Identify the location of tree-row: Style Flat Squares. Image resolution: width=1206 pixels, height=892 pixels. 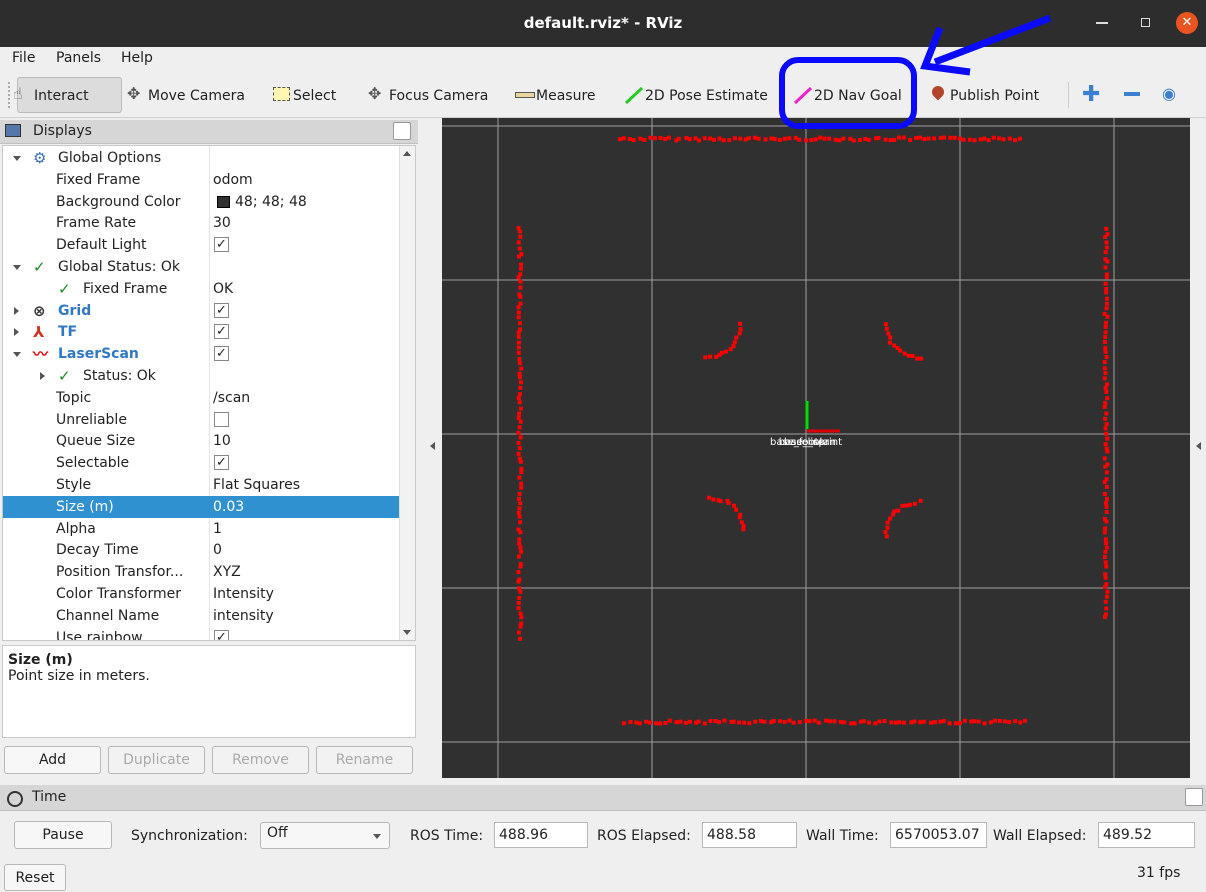
(201, 485).